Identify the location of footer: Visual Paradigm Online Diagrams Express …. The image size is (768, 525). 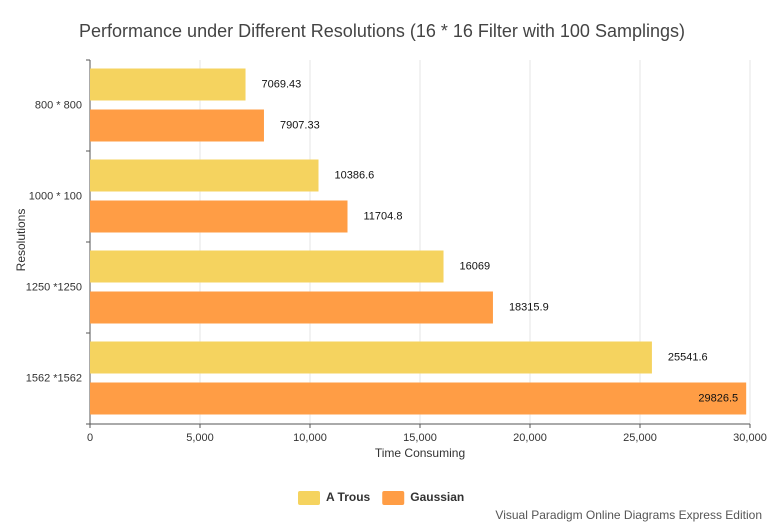
(628, 515).